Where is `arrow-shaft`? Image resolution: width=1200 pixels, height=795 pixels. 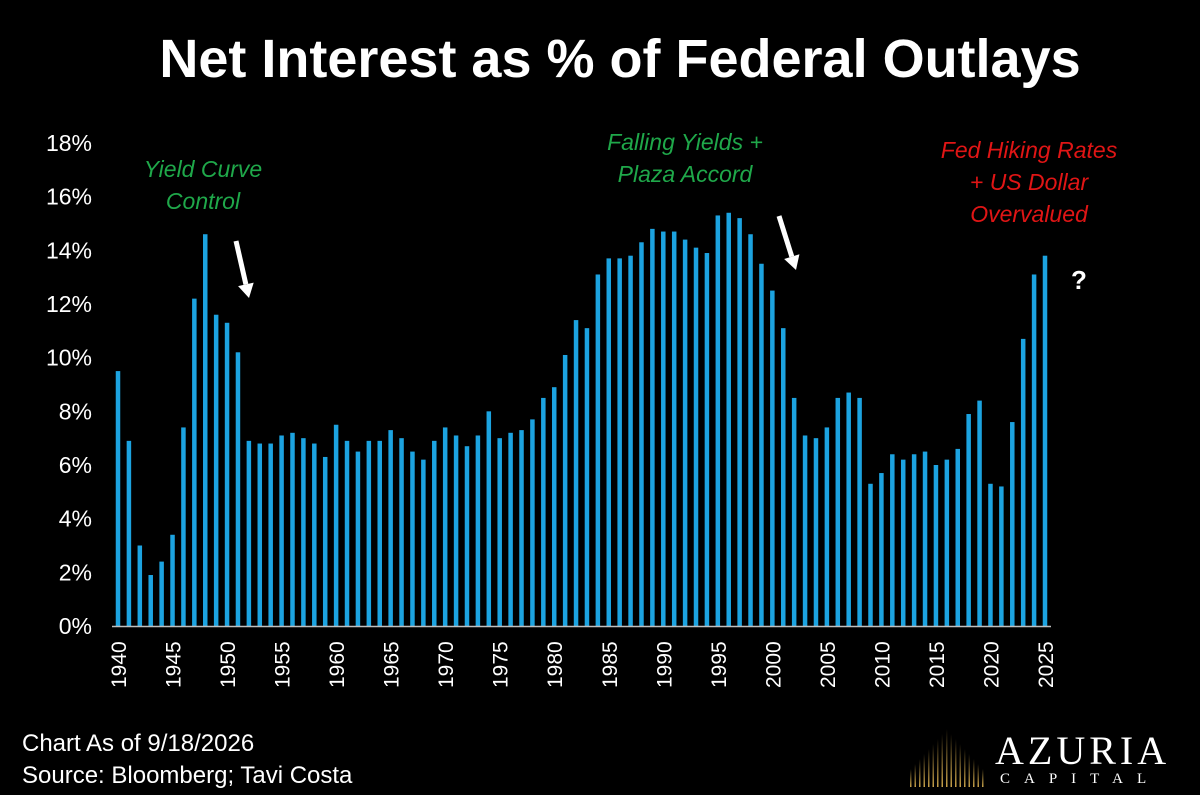
arrow-shaft is located at coordinates (785, 236).